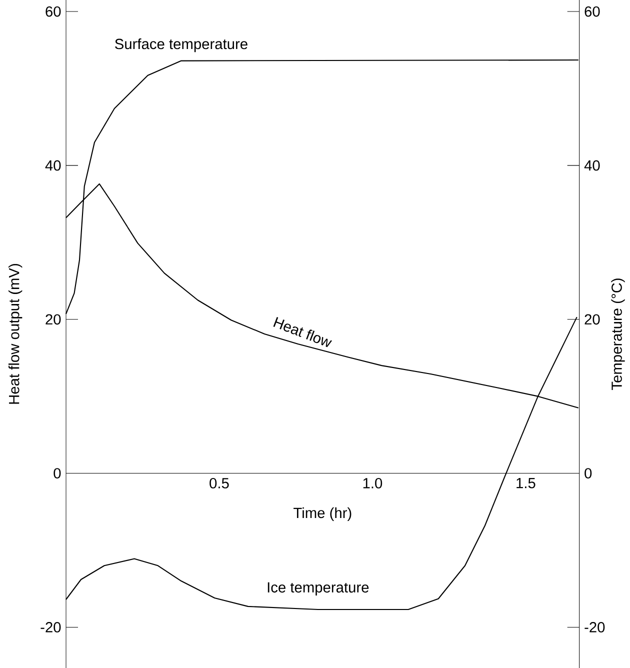 The image size is (630, 668). Describe the element at coordinates (372, 483) in the screenshot. I see `x-tick-label: 1.0` at that location.